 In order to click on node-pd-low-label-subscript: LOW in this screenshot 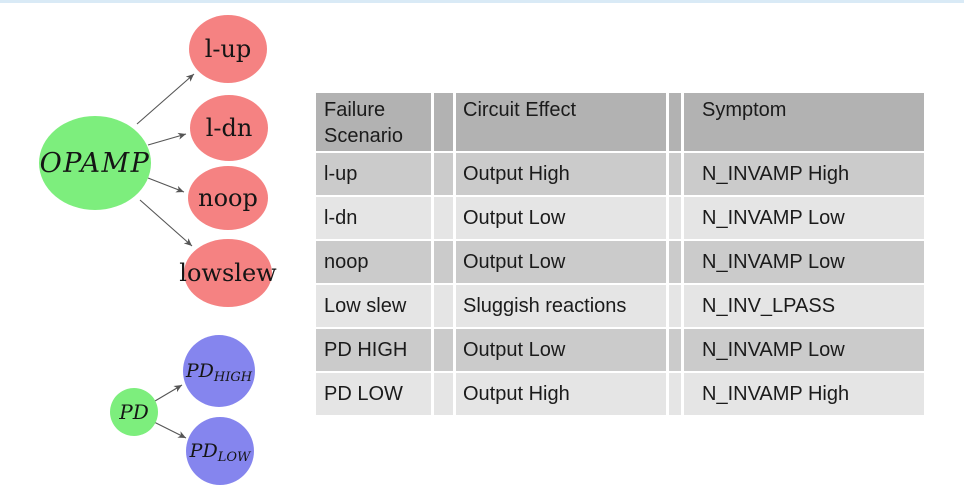, I will do `click(234, 457)`.